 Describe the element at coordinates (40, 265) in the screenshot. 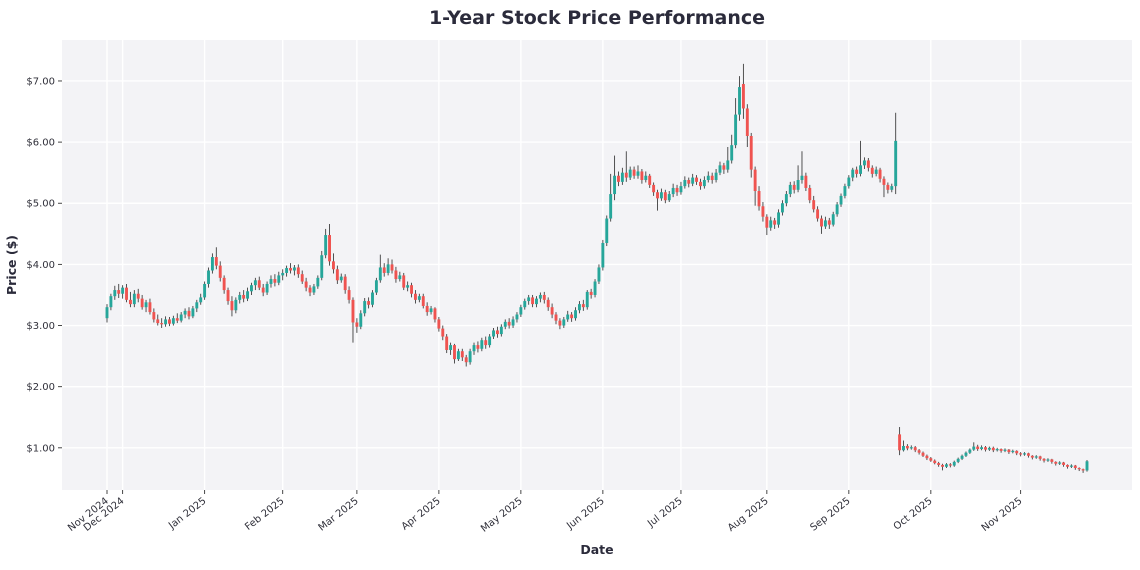

I see `y-tick-label: $4.00` at that location.